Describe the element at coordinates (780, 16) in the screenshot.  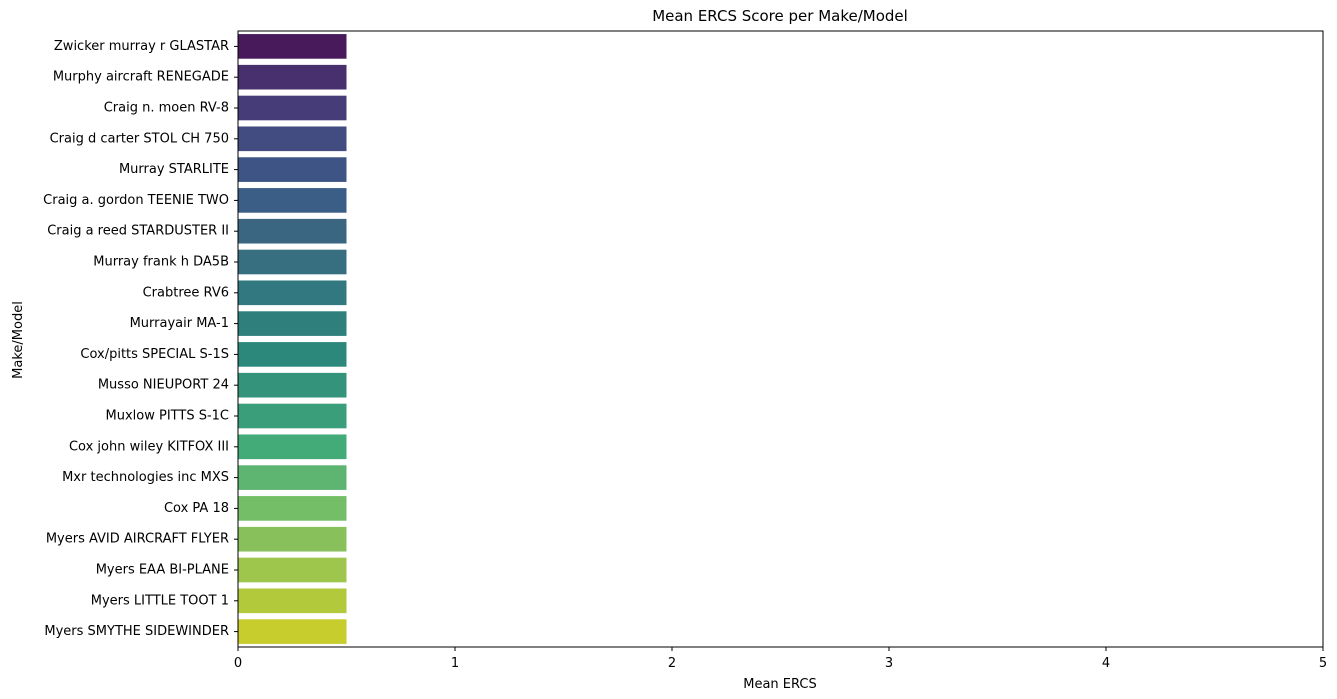
I see `chart-title: Mean ERCS Score per Make/Model` at that location.